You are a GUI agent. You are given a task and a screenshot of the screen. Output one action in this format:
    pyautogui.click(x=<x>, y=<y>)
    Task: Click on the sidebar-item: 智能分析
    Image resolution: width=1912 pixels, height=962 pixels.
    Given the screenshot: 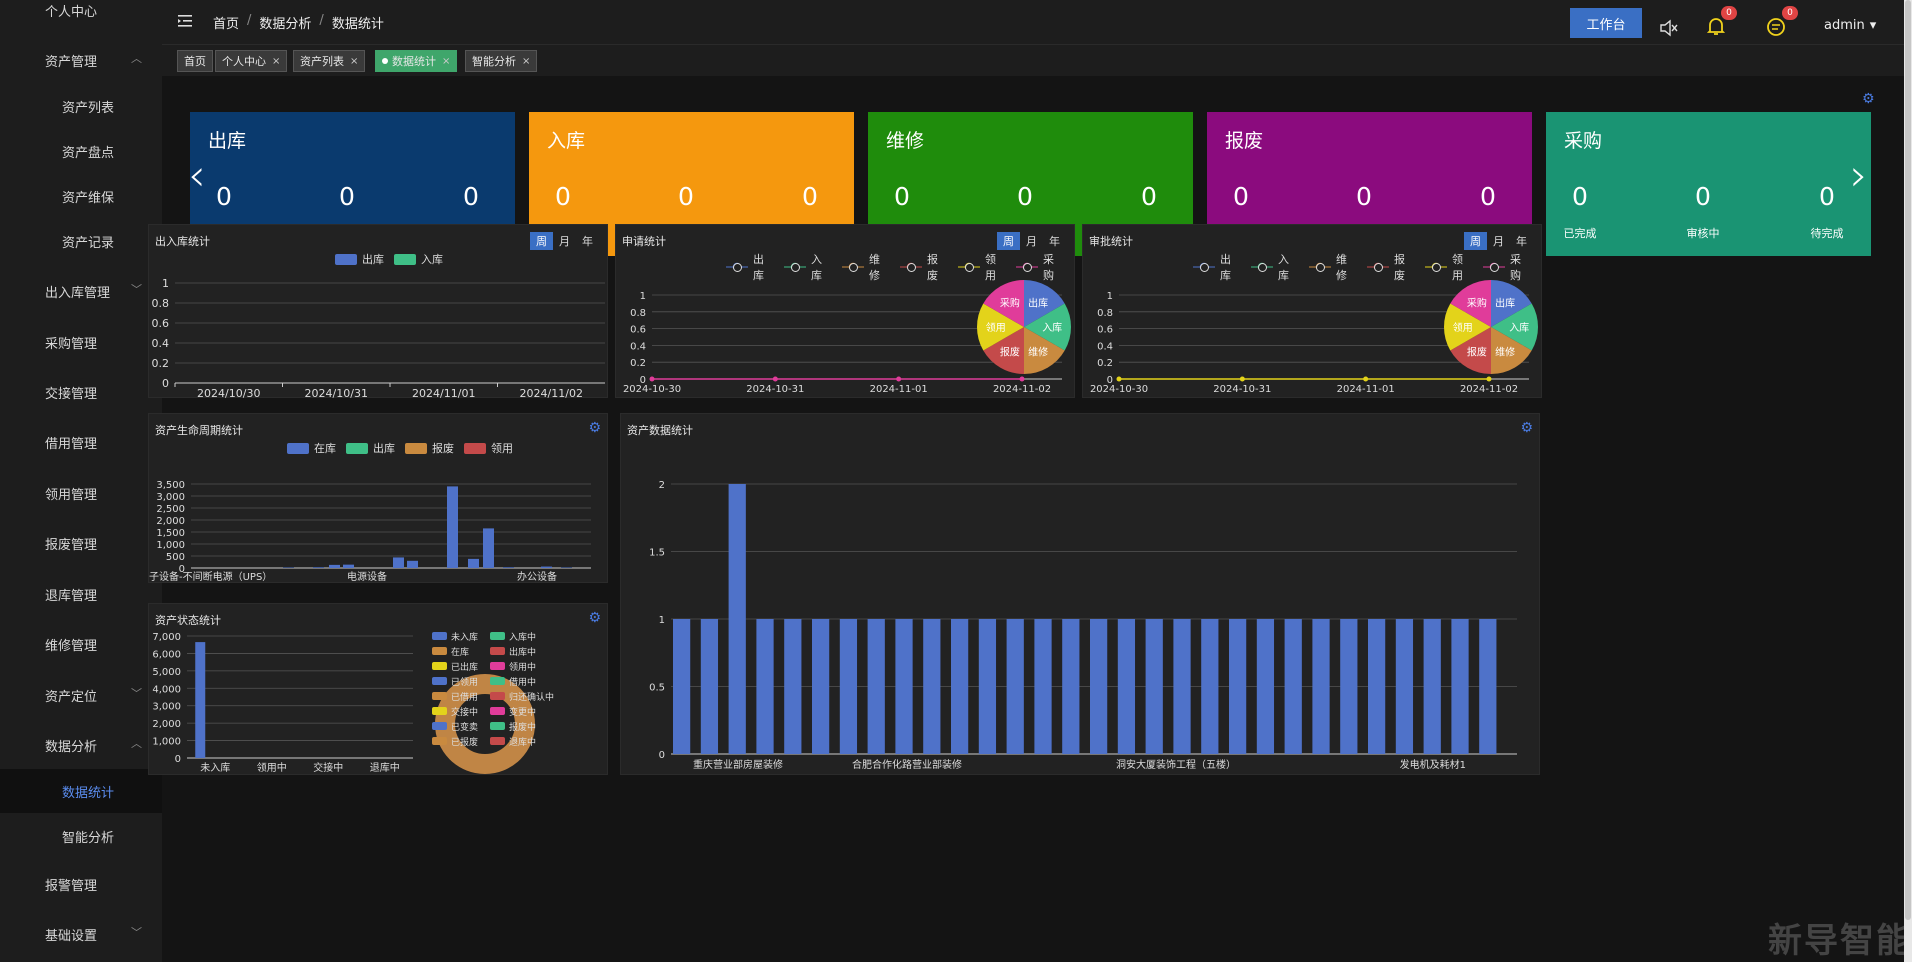 What is the action you would take?
    pyautogui.click(x=81, y=836)
    